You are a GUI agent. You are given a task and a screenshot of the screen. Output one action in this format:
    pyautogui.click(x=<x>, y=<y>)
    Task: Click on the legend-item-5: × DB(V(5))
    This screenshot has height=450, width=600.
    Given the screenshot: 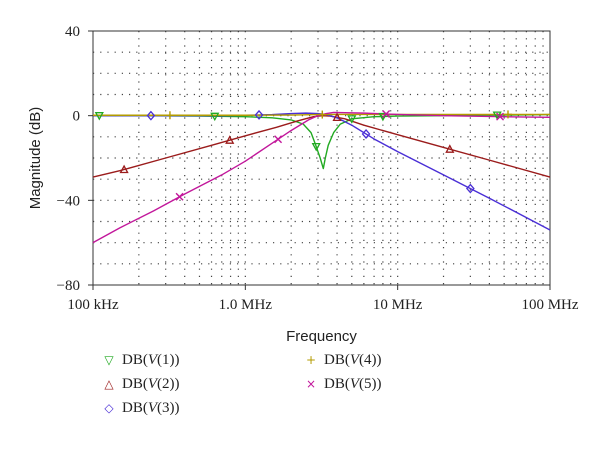 What is the action you would take?
    pyautogui.click(x=340, y=384)
    